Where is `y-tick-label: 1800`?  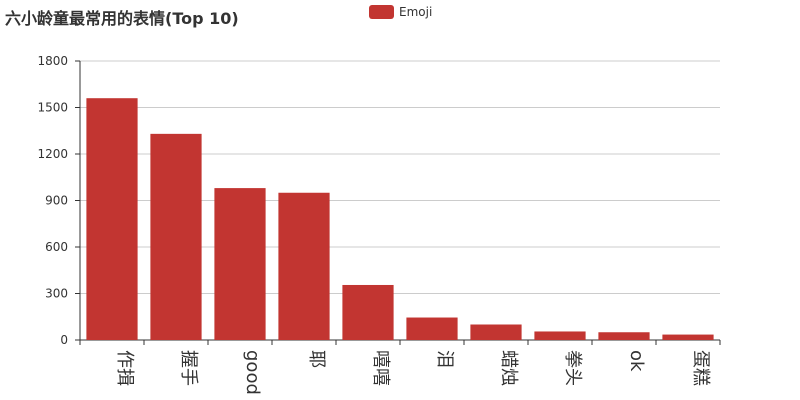 y-tick-label: 1800 is located at coordinates (52, 61).